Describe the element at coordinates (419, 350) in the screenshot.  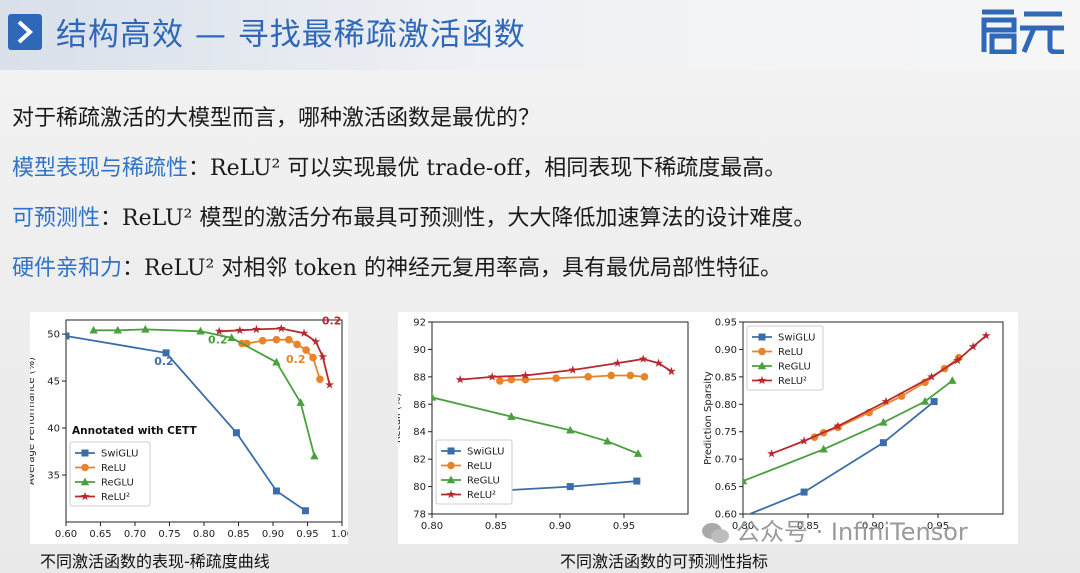
I see `y-tick-label: 90` at that location.